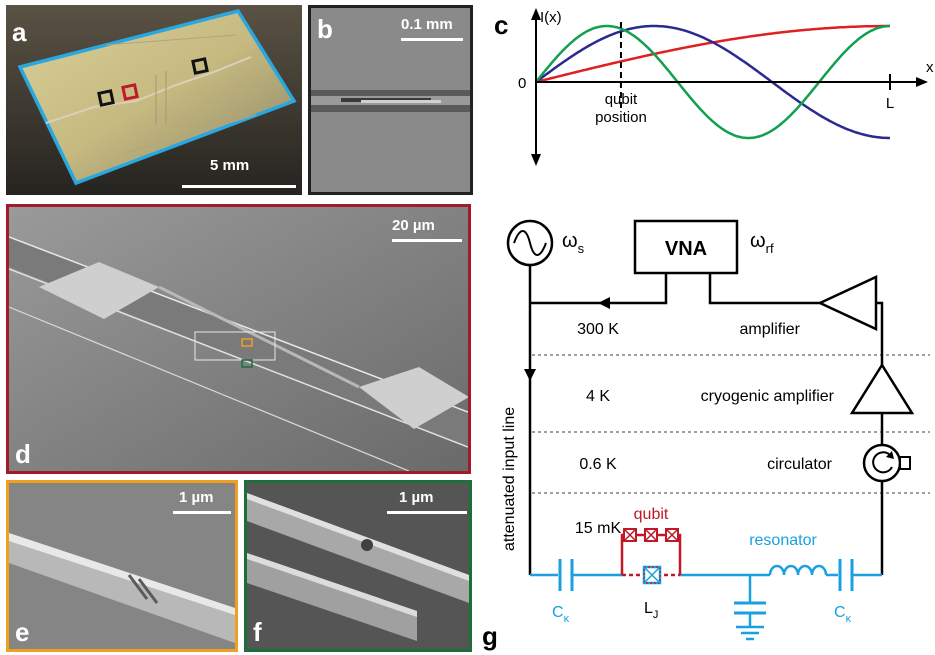 This screenshot has height=655, width=935. I want to click on panel-c-mode-plot: I(x) x 0 L qubit position c, so click(707, 100).